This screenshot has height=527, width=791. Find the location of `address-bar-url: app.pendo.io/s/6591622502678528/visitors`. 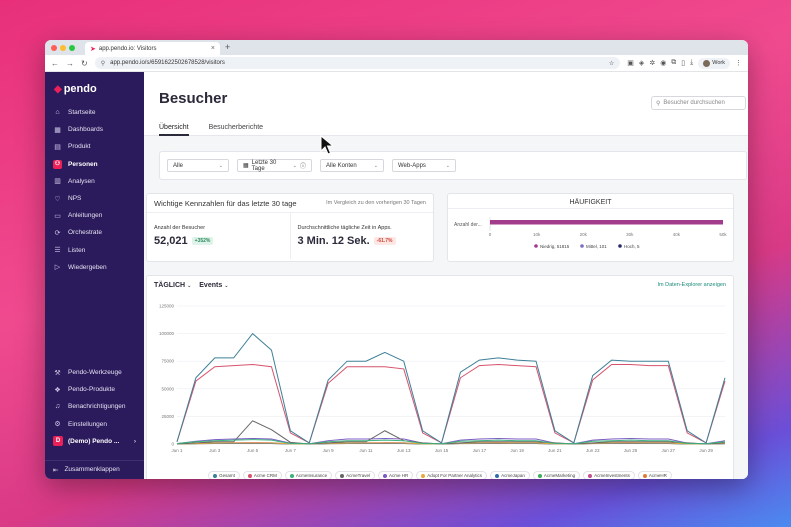

address-bar-url: app.pendo.io/s/6591622502678528/visitors is located at coordinates (167, 63).